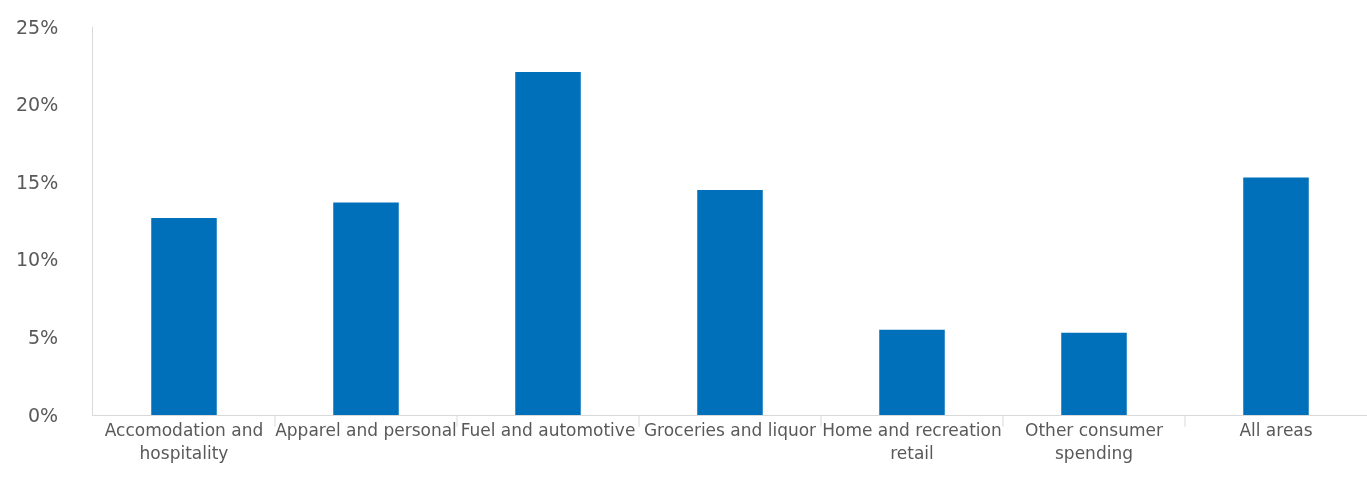  Describe the element at coordinates (37, 104) in the screenshot. I see `y-tick-label: 20%` at that location.